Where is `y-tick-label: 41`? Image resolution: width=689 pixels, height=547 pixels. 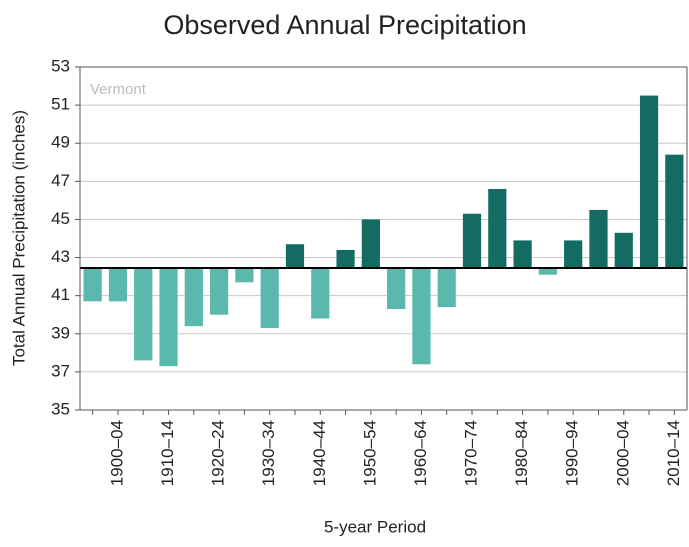
y-tick-label: 41 is located at coordinates (60, 294).